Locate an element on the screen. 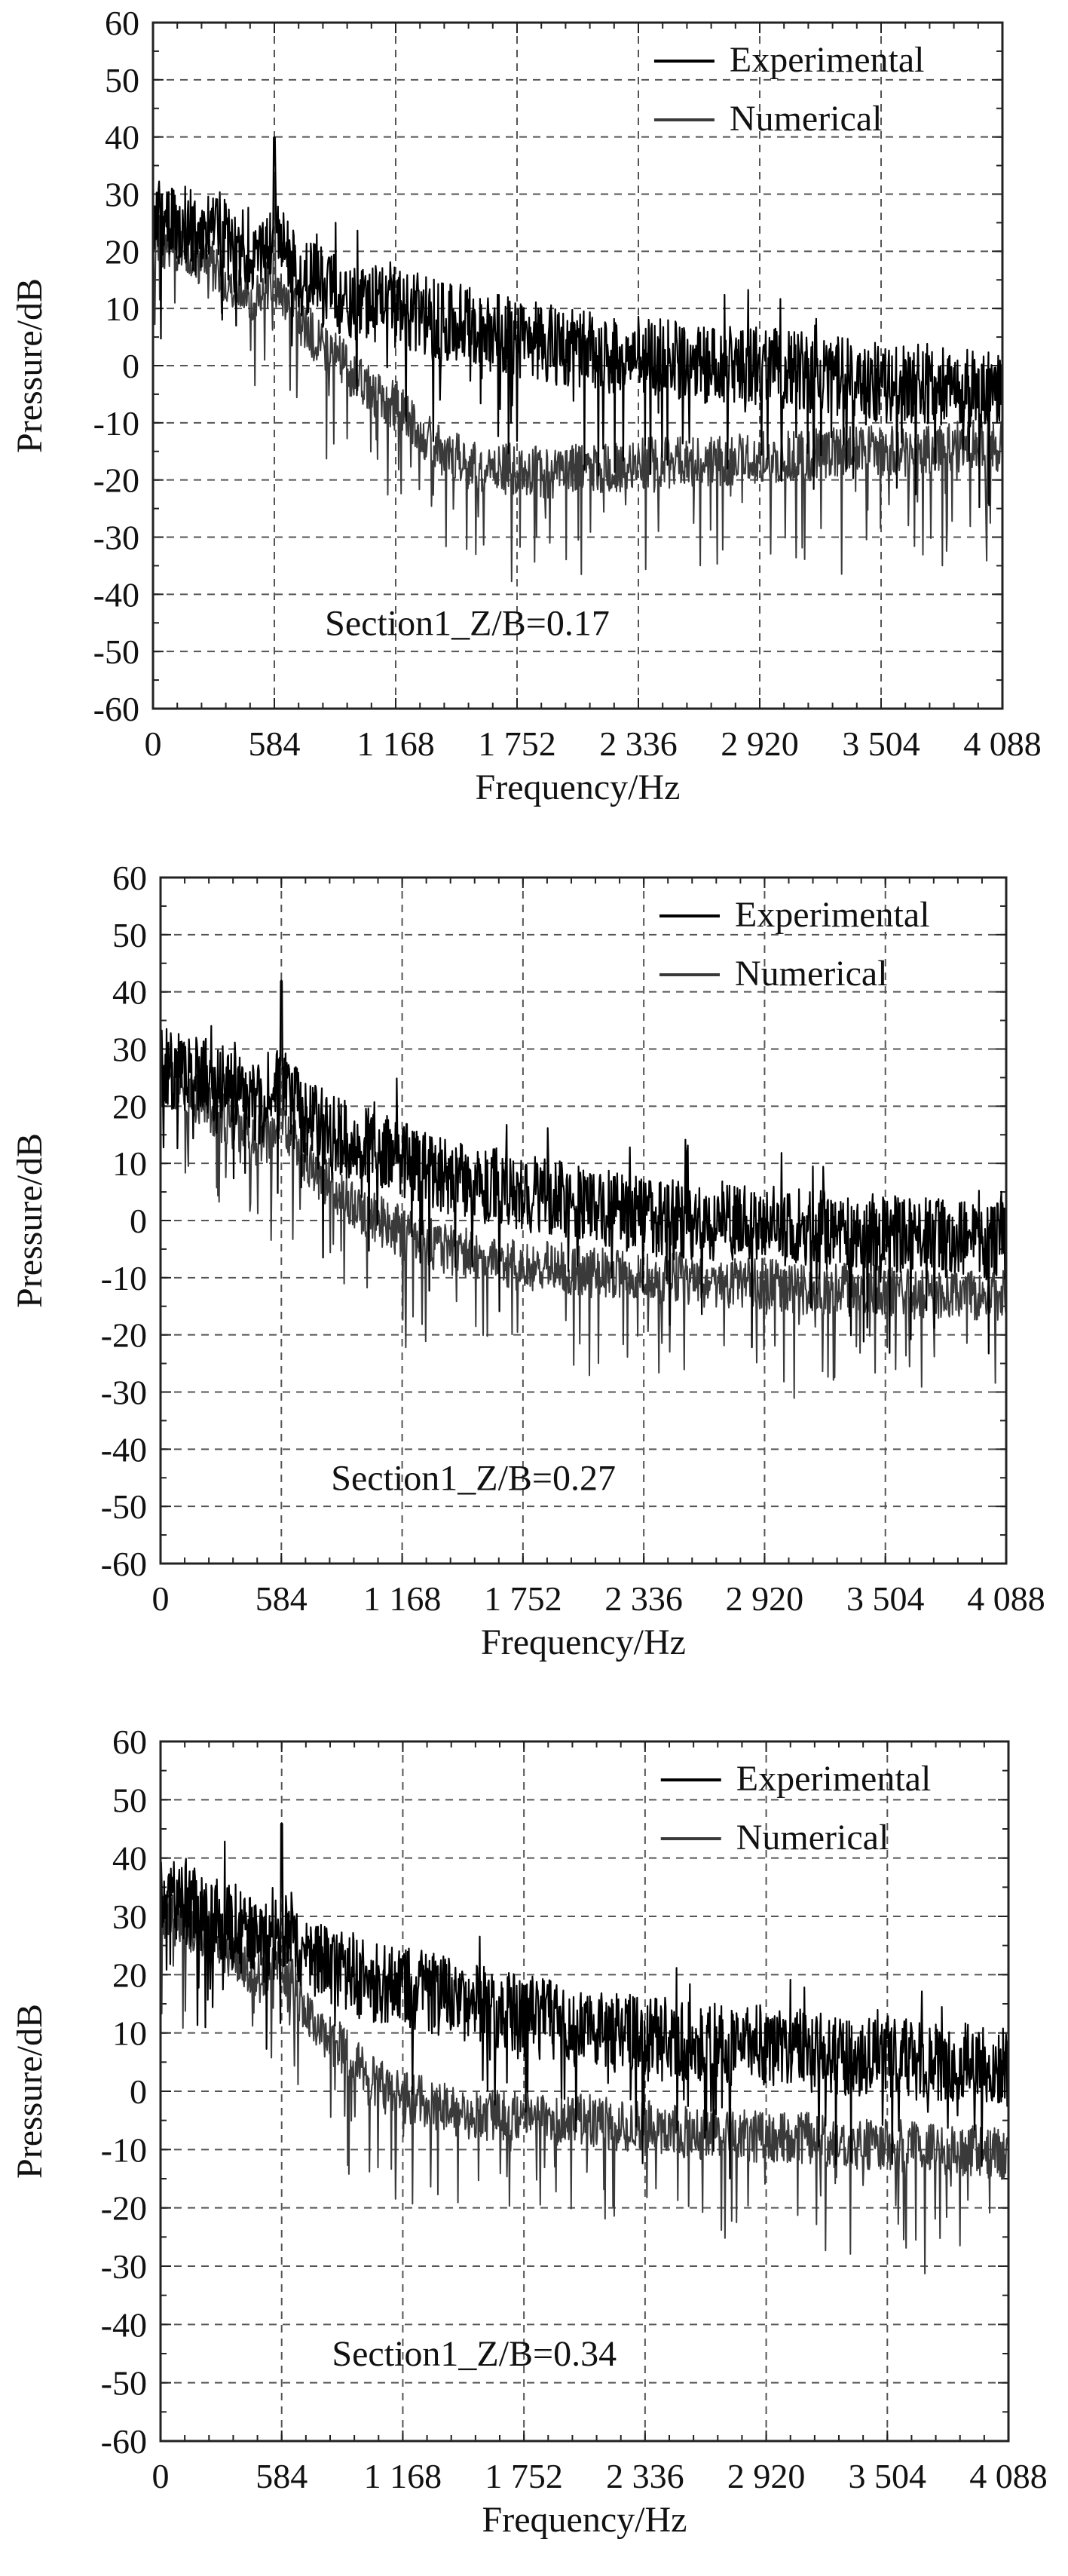 The image size is (1068, 2576). section-annotation: Section1_Z/B=0.34 is located at coordinates (475, 2354).